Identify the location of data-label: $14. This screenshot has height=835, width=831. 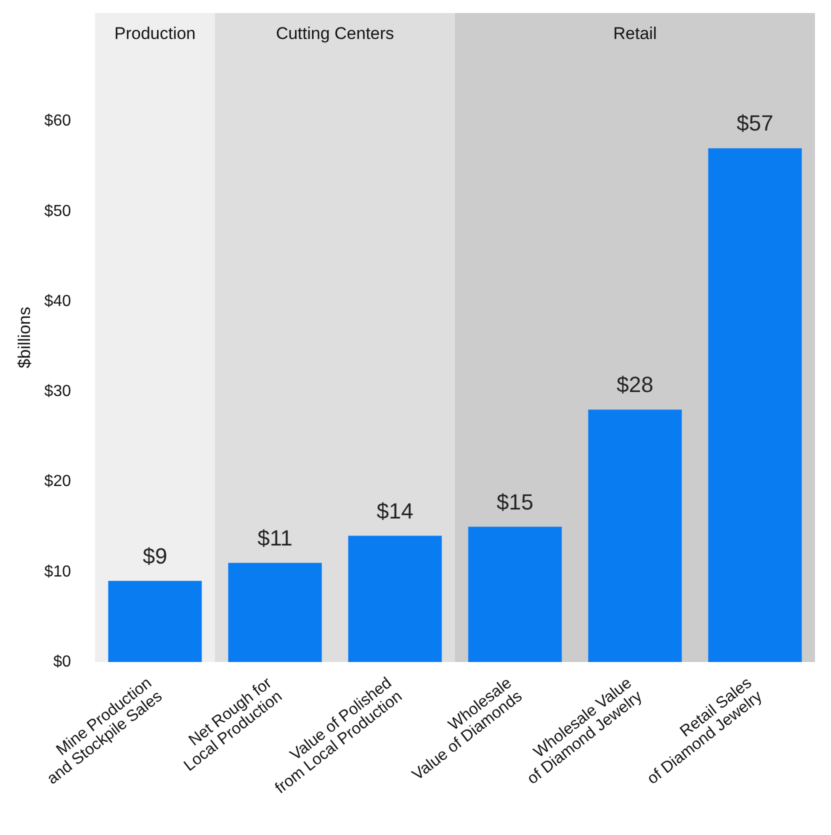
(395, 511).